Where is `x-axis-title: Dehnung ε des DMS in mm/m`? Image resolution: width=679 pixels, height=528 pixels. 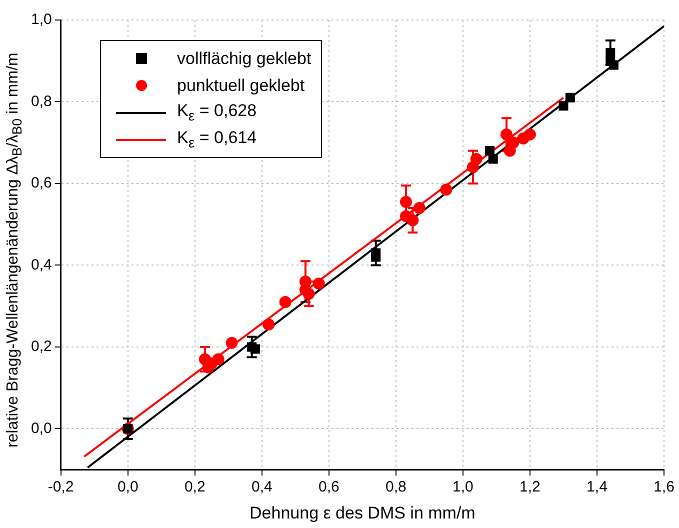 x-axis-title: Dehnung ε des DMS in mm/m is located at coordinates (363, 512).